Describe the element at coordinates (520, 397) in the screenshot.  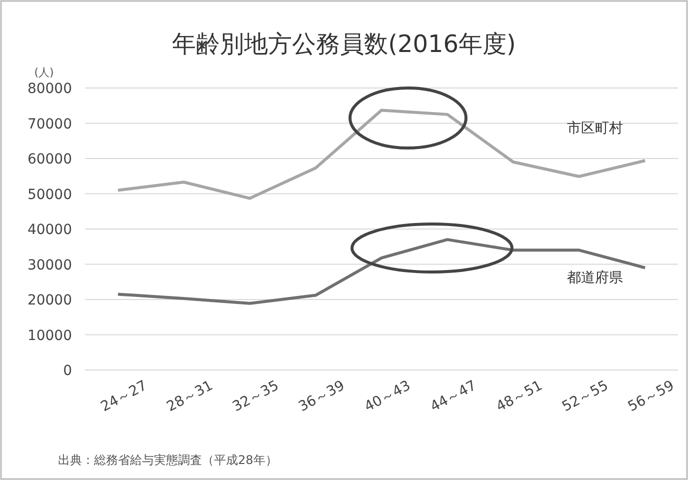
I see `x-tick-label: 48～51` at that location.